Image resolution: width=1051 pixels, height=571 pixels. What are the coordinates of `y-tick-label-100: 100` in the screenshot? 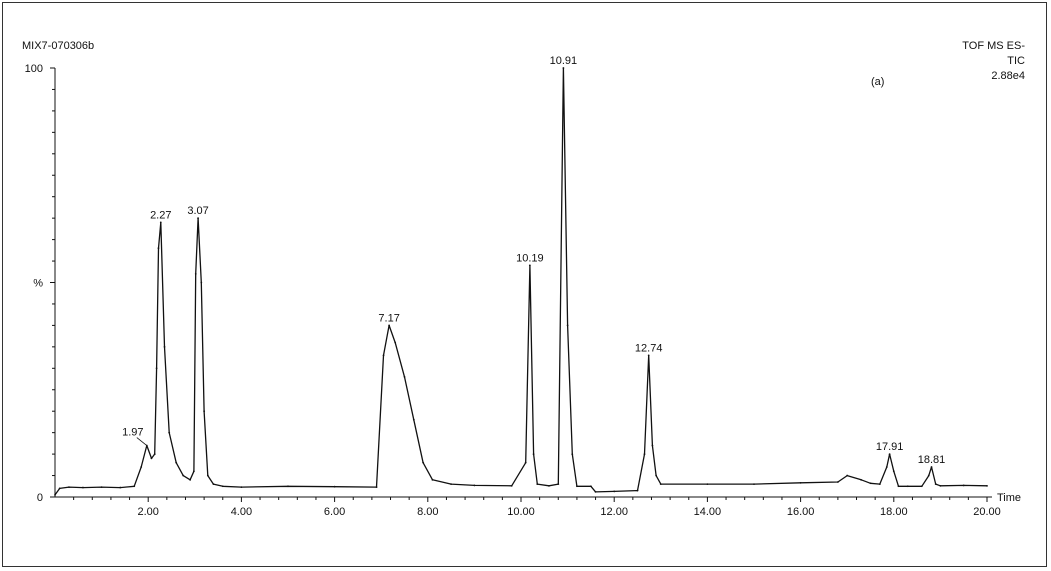 It's located at (34, 69).